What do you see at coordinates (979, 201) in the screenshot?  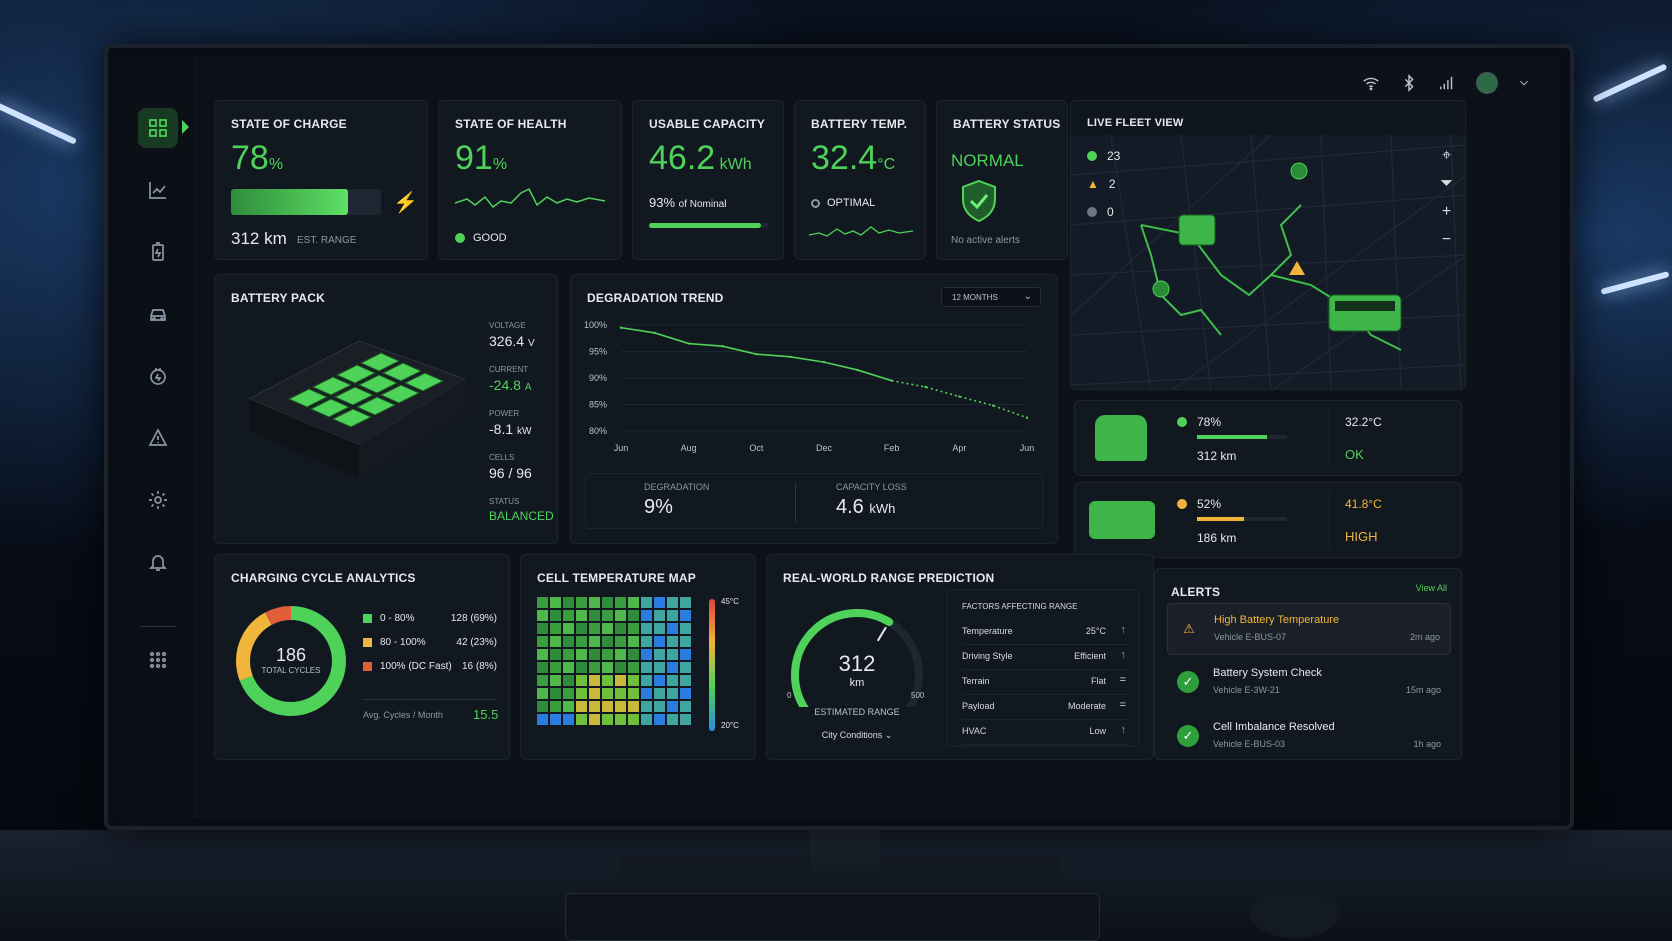 I see `shield-check-icon` at bounding box center [979, 201].